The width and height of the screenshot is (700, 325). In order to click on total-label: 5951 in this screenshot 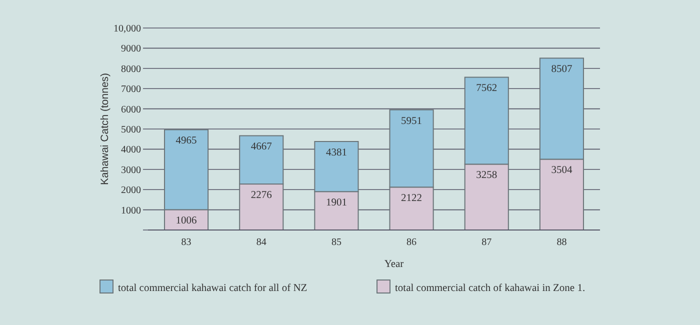, I will do `click(411, 121)`.